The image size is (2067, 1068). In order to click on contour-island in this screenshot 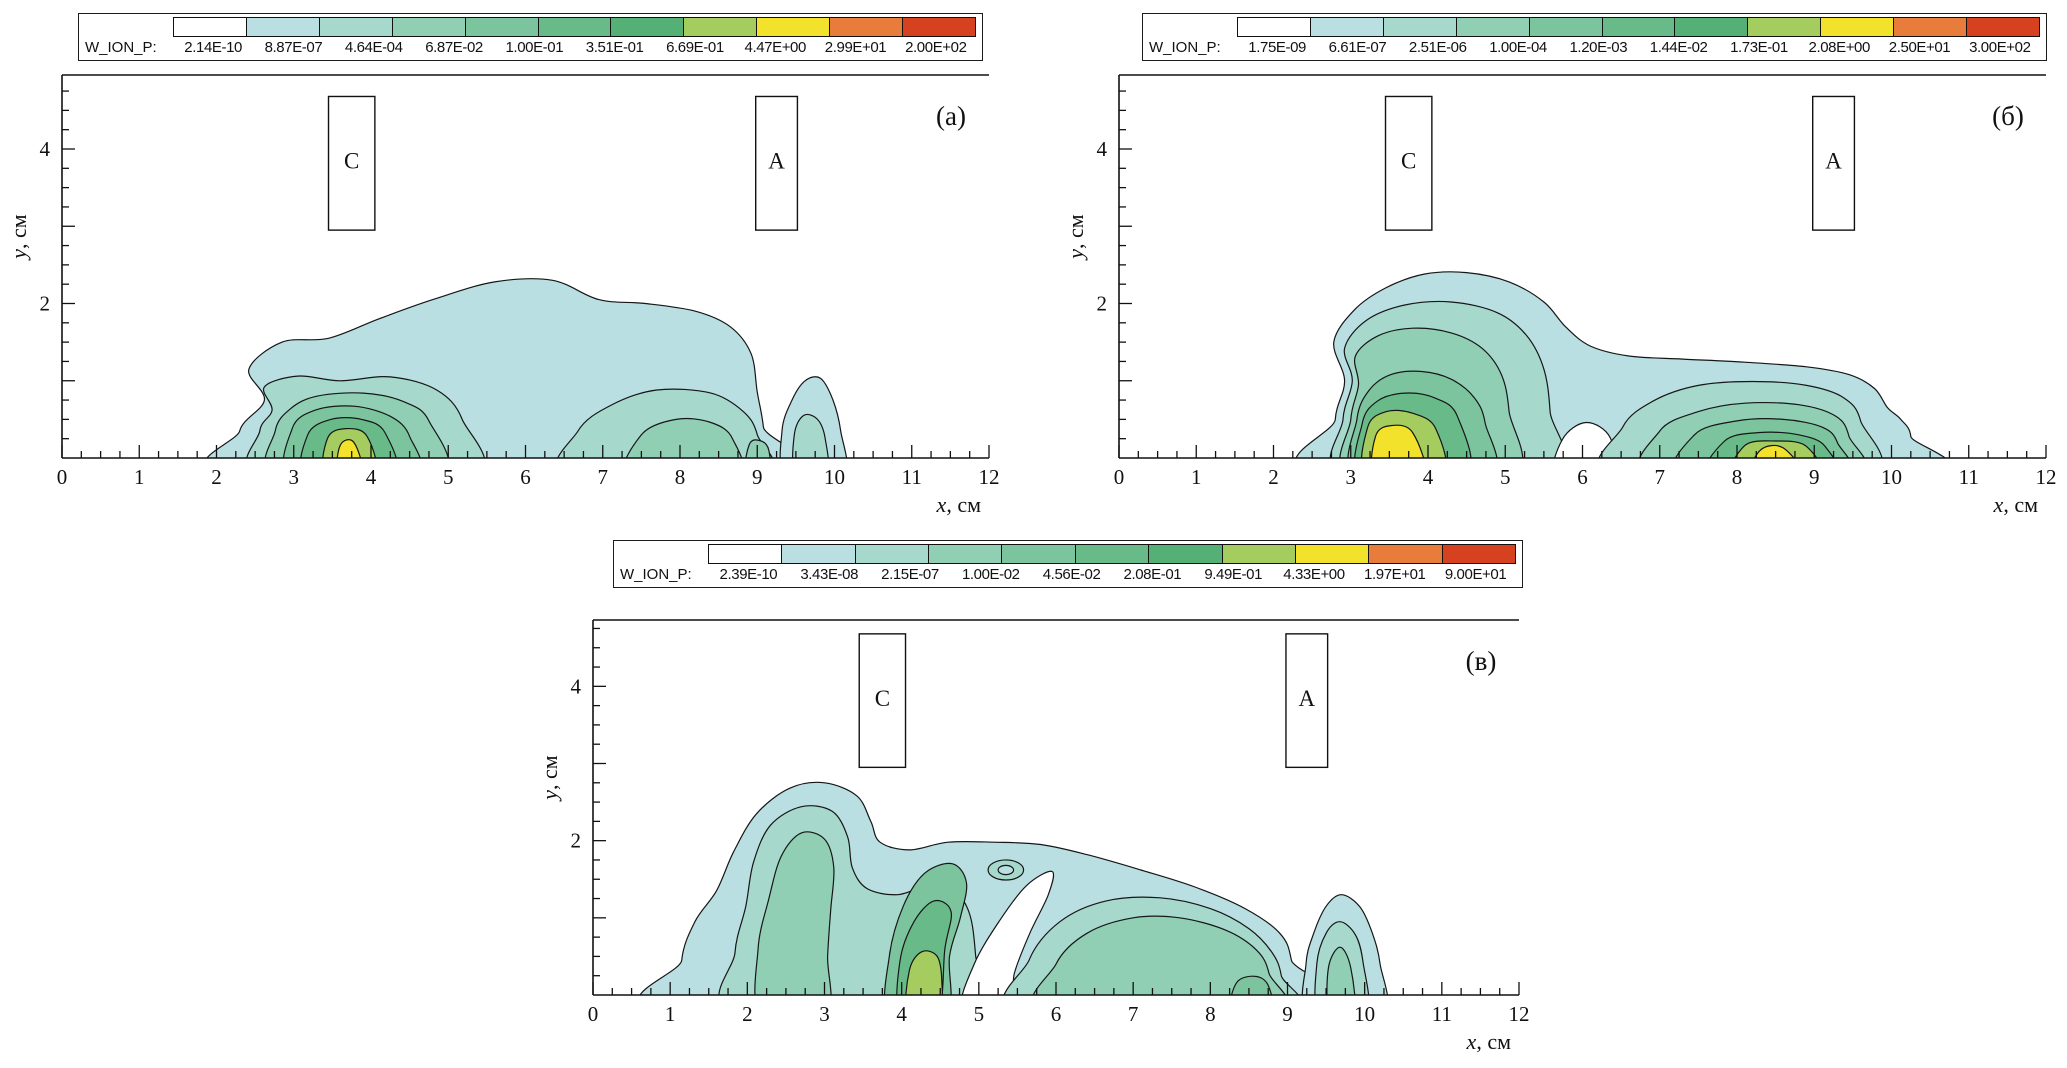, I will do `click(1006, 870)`.